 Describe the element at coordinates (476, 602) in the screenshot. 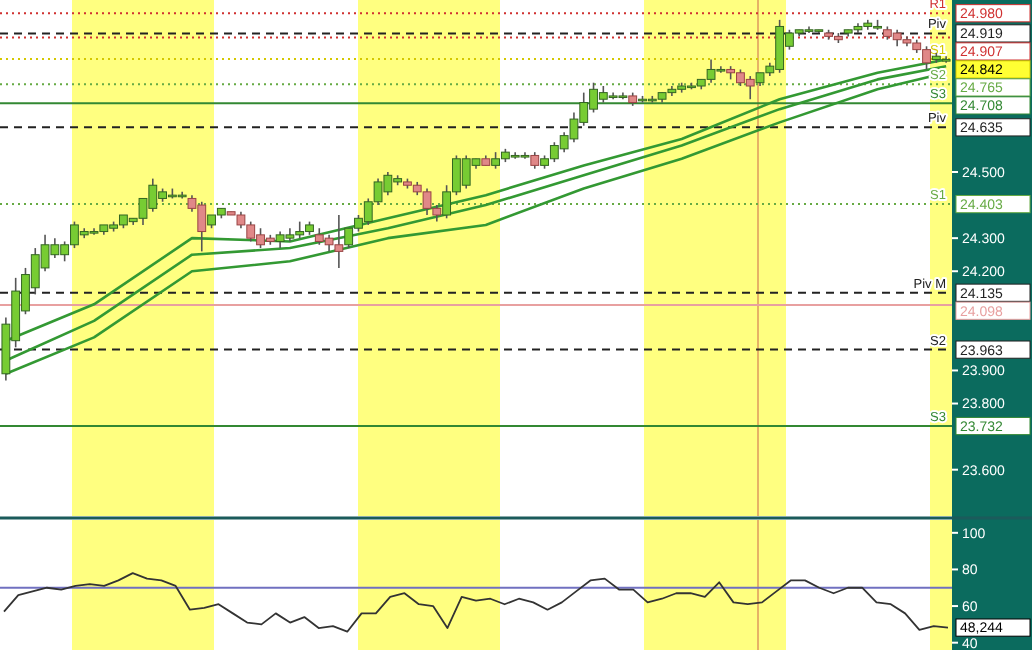

I see `line-series` at that location.